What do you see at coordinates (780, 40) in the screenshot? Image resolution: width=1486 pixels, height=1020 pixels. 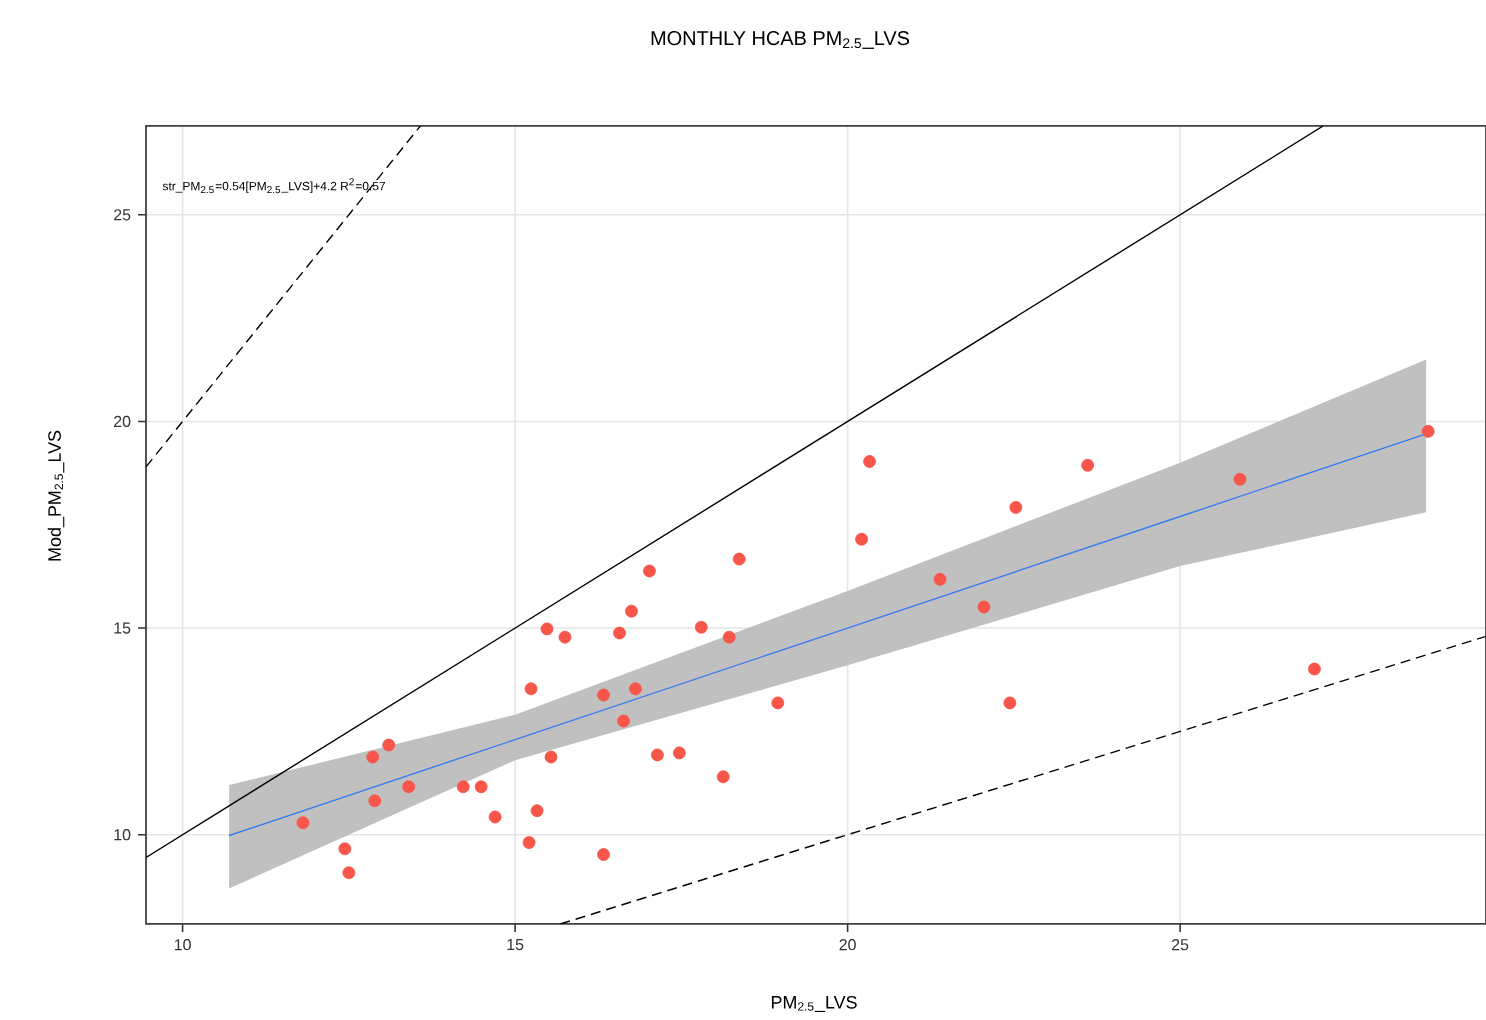 I see `chart-title: MONTHLY HCAB PM$_{2.5}$_LVS` at bounding box center [780, 40].